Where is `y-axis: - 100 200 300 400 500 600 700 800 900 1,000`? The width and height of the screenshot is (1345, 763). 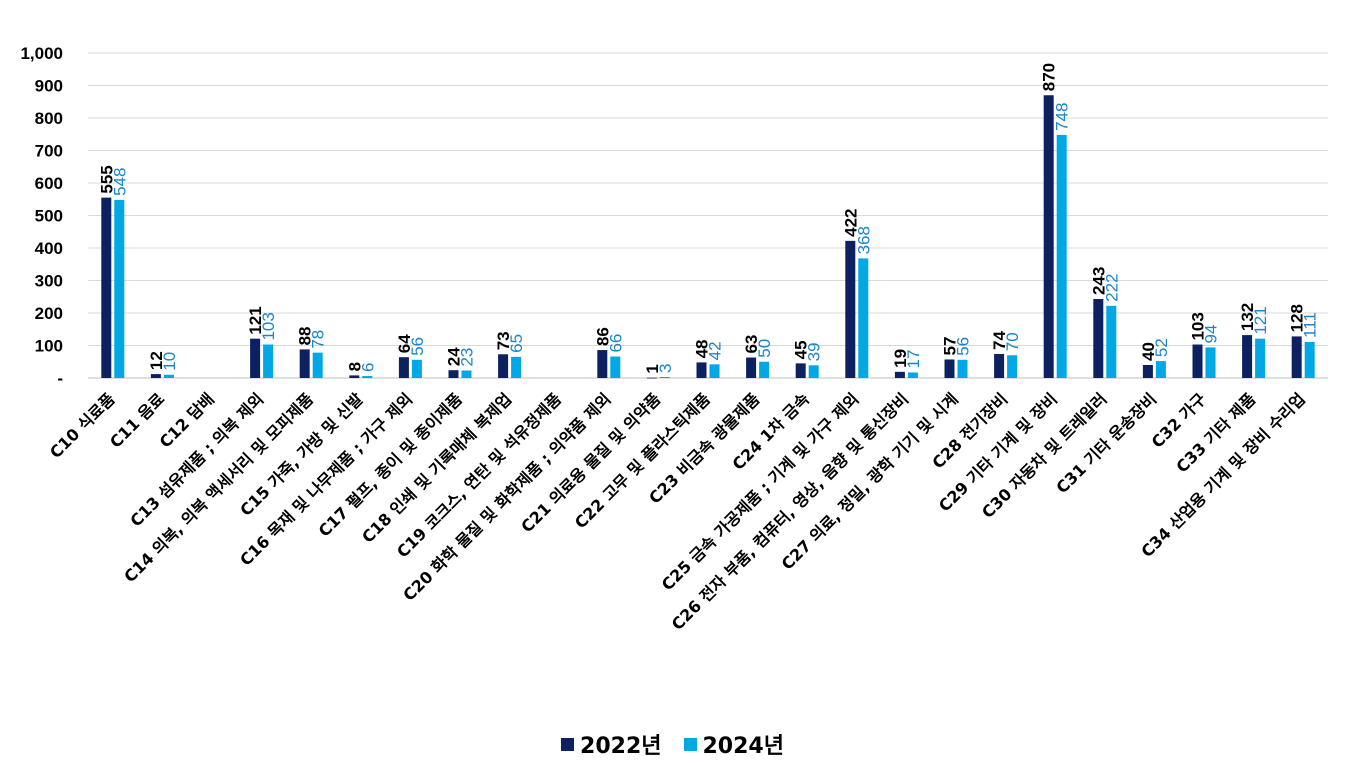 y-axis: - 100 200 300 400 500 600 700 800 900 1,000 is located at coordinates (41, 216).